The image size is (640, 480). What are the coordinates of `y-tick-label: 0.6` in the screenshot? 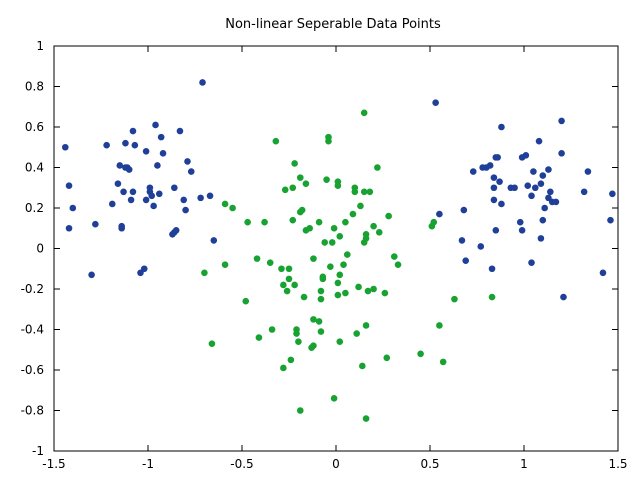 It's located at (34, 127).